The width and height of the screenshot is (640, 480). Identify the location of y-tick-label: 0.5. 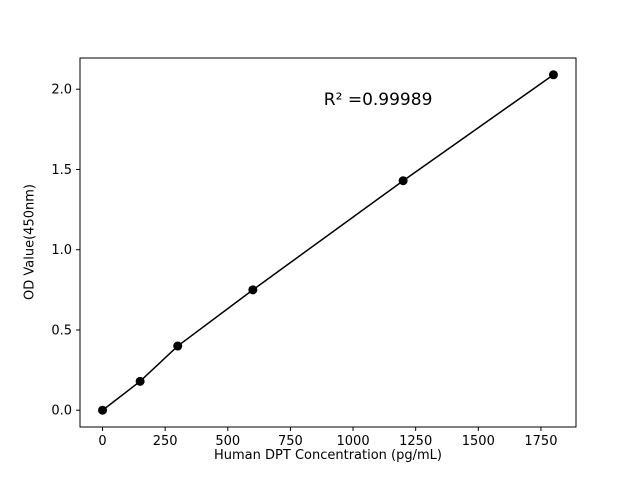
(61, 330).